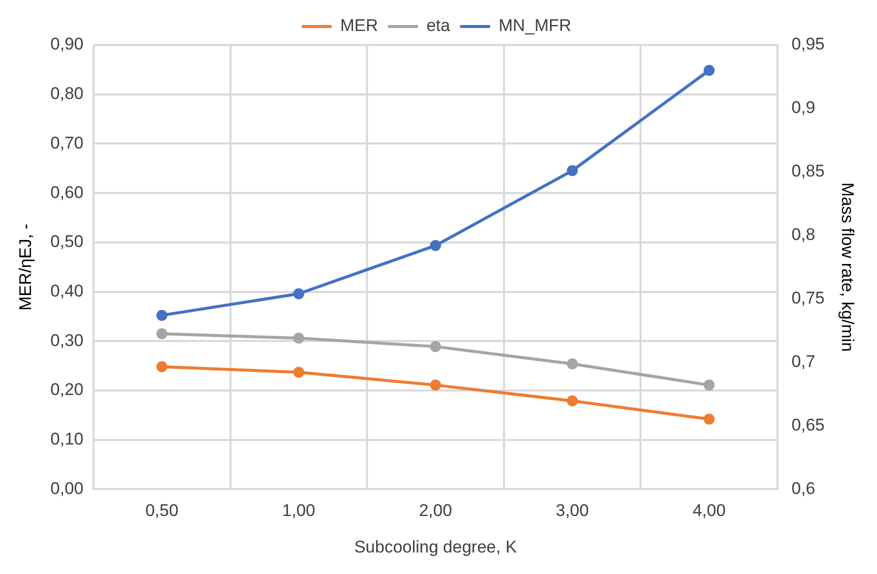 The height and width of the screenshot is (574, 877). What do you see at coordinates (808, 44) in the screenshot?
I see `y2-tick-label: 0,95` at bounding box center [808, 44].